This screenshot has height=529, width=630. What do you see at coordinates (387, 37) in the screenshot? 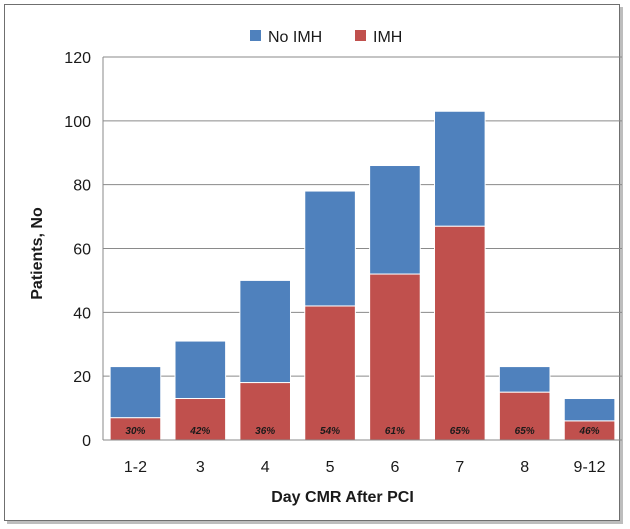
I see `legend-label-imh: IMH` at bounding box center [387, 37].